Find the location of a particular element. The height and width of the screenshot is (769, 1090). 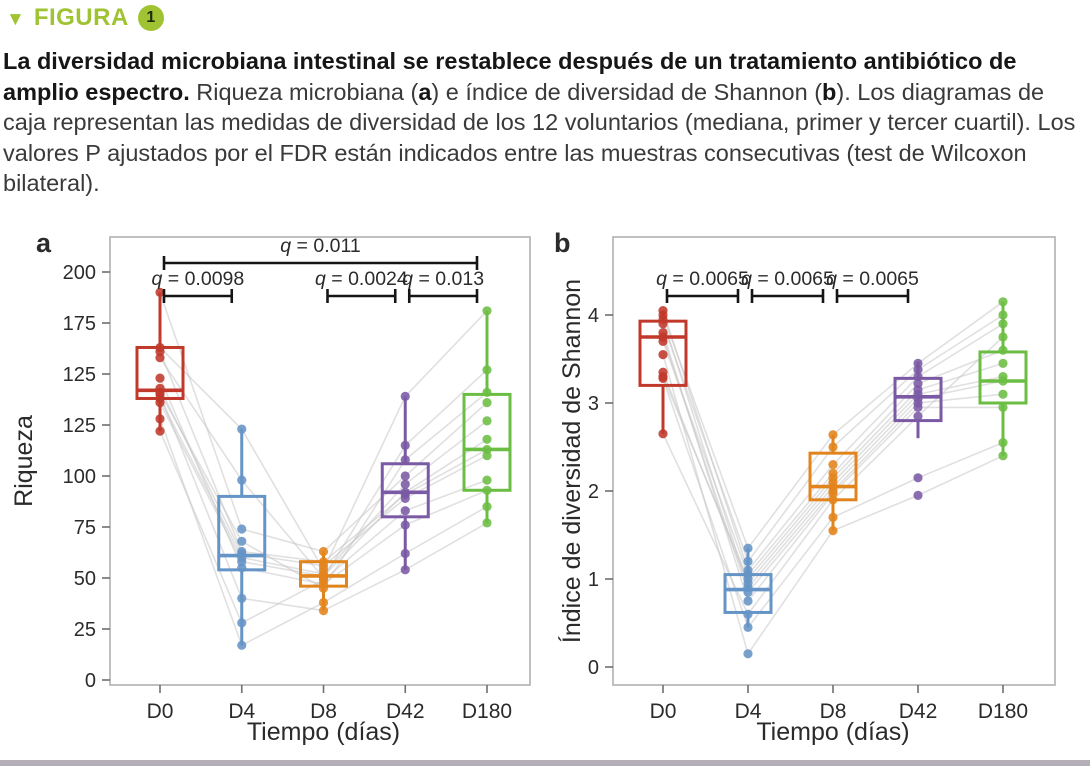

y-axis-title: Índice de diversidad de Shannon is located at coordinates (571, 461).